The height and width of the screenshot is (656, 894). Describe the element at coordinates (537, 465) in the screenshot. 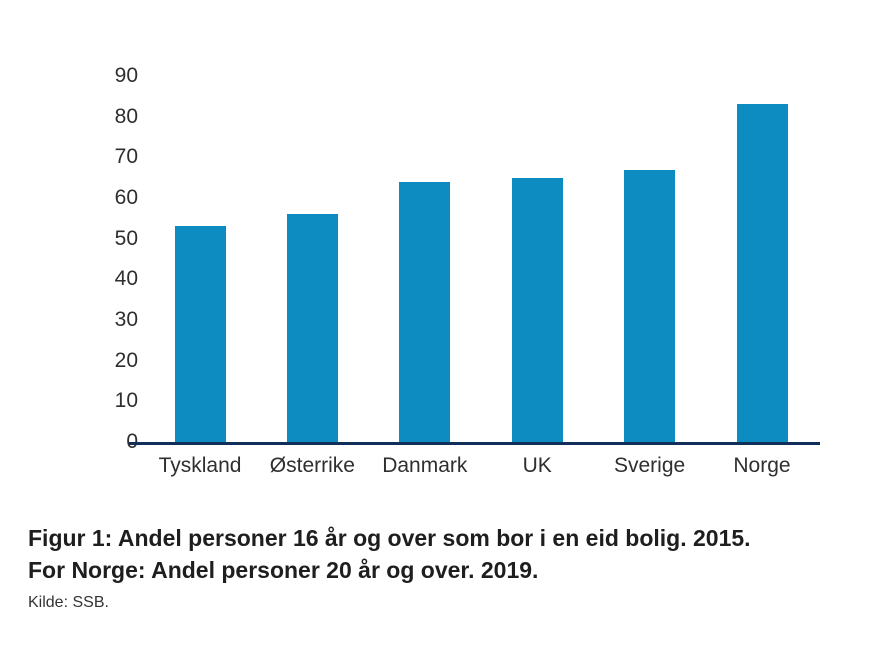

I see `x-axis-label-uk: UK` at that location.